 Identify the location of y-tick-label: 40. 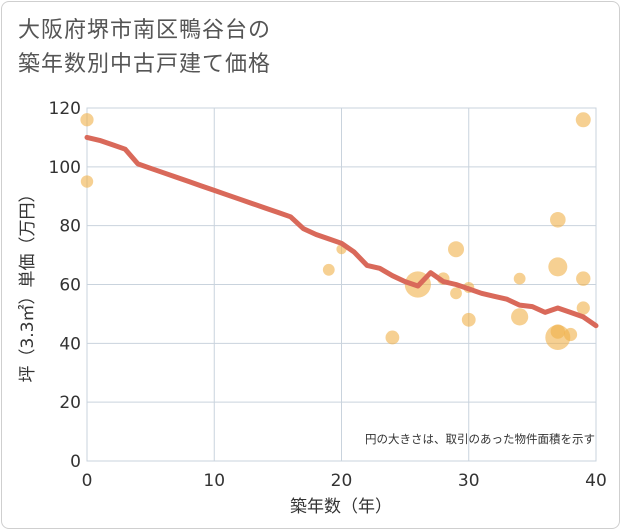
(70, 344).